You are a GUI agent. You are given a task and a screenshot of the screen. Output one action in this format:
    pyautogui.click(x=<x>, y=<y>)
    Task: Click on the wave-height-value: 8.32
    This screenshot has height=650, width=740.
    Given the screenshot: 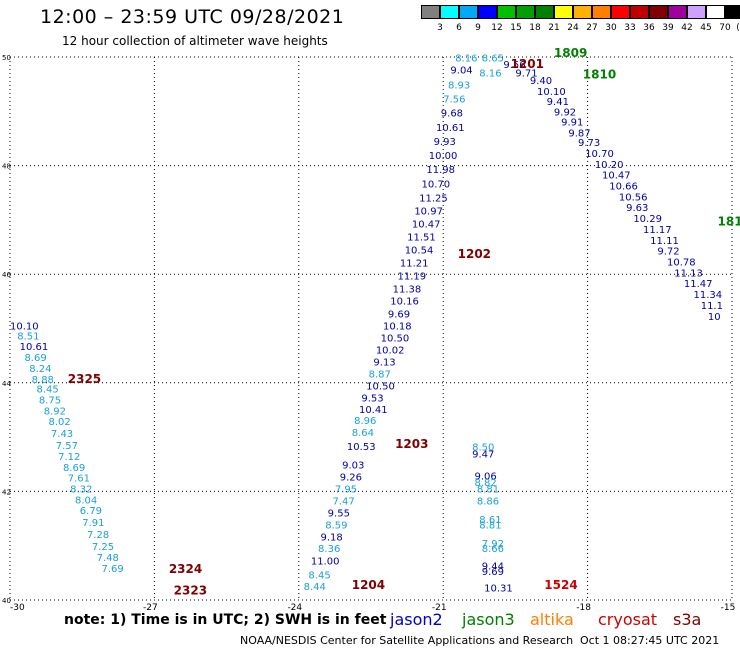 What is the action you would take?
    pyautogui.click(x=81, y=489)
    